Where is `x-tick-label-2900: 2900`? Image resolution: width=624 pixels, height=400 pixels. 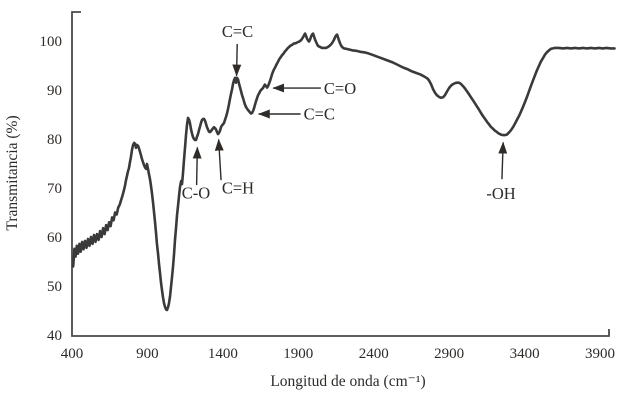
x-tick-label-2900: 2900 is located at coordinates (449, 354).